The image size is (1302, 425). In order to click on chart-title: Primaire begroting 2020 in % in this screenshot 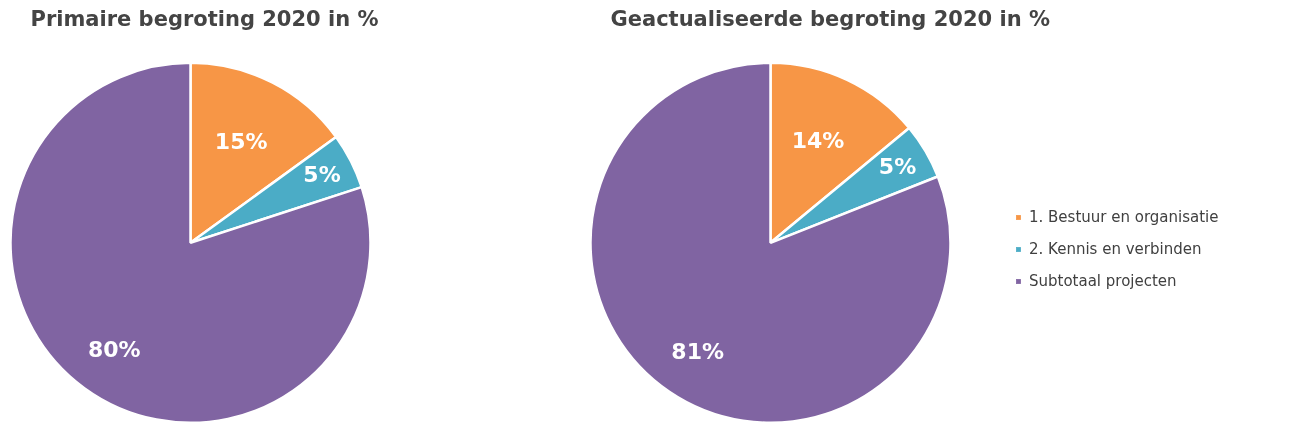, I will do `click(204, 18)`.